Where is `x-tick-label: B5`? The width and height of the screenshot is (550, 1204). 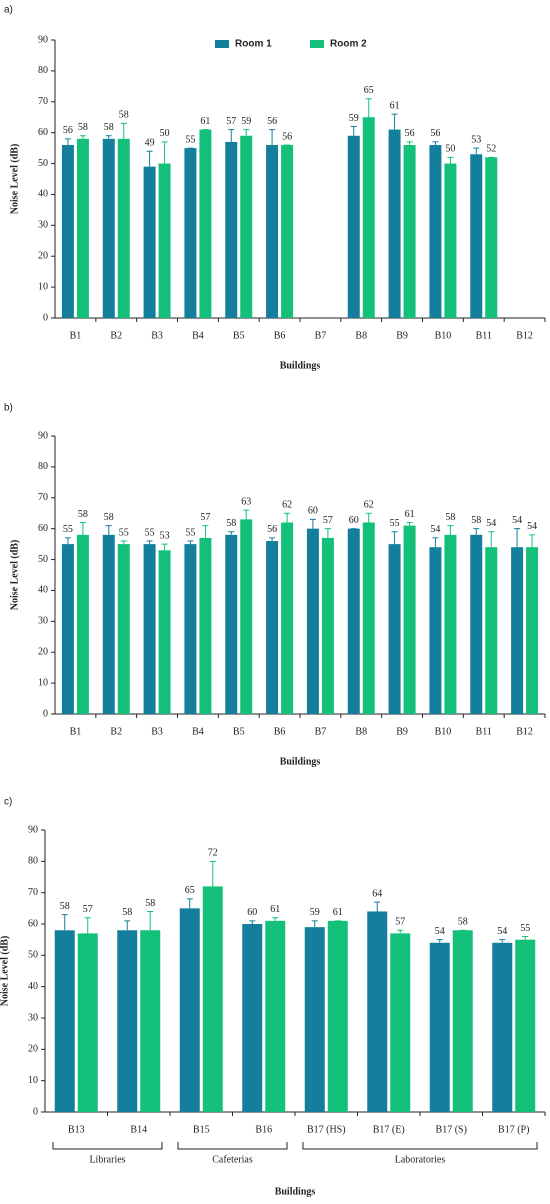 x-tick-label: B5 is located at coordinates (239, 335).